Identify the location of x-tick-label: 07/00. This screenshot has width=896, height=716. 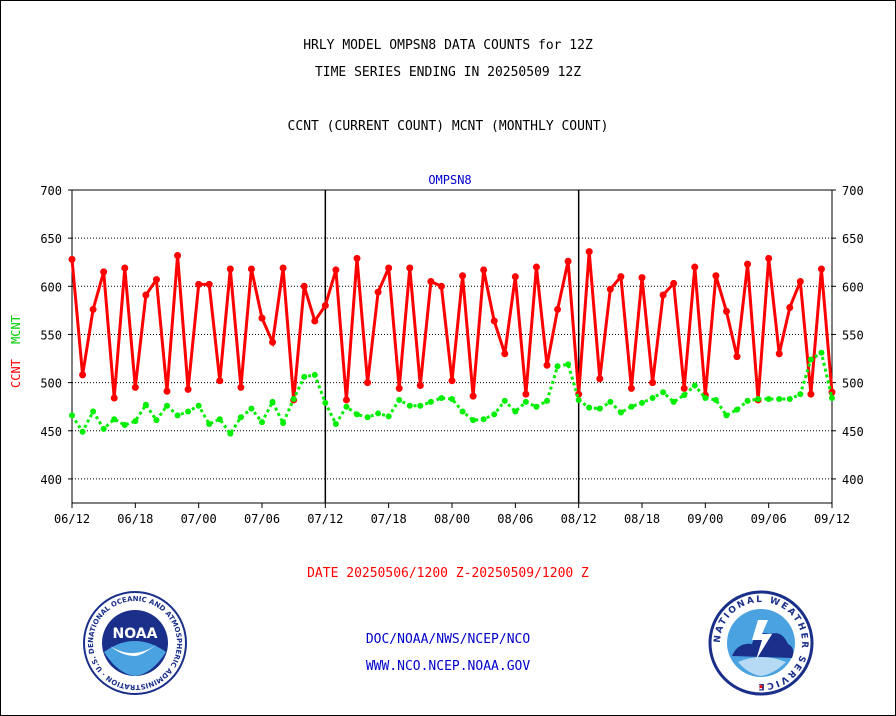
(199, 519).